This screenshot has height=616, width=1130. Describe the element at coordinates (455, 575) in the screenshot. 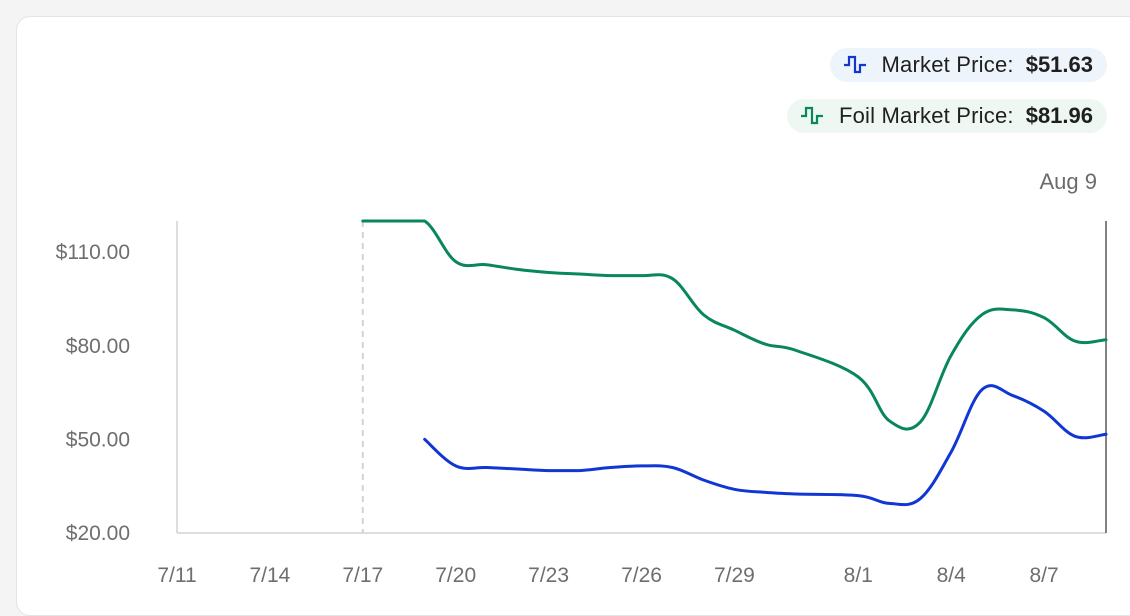

I see `x-tick-label: 7/20` at that location.